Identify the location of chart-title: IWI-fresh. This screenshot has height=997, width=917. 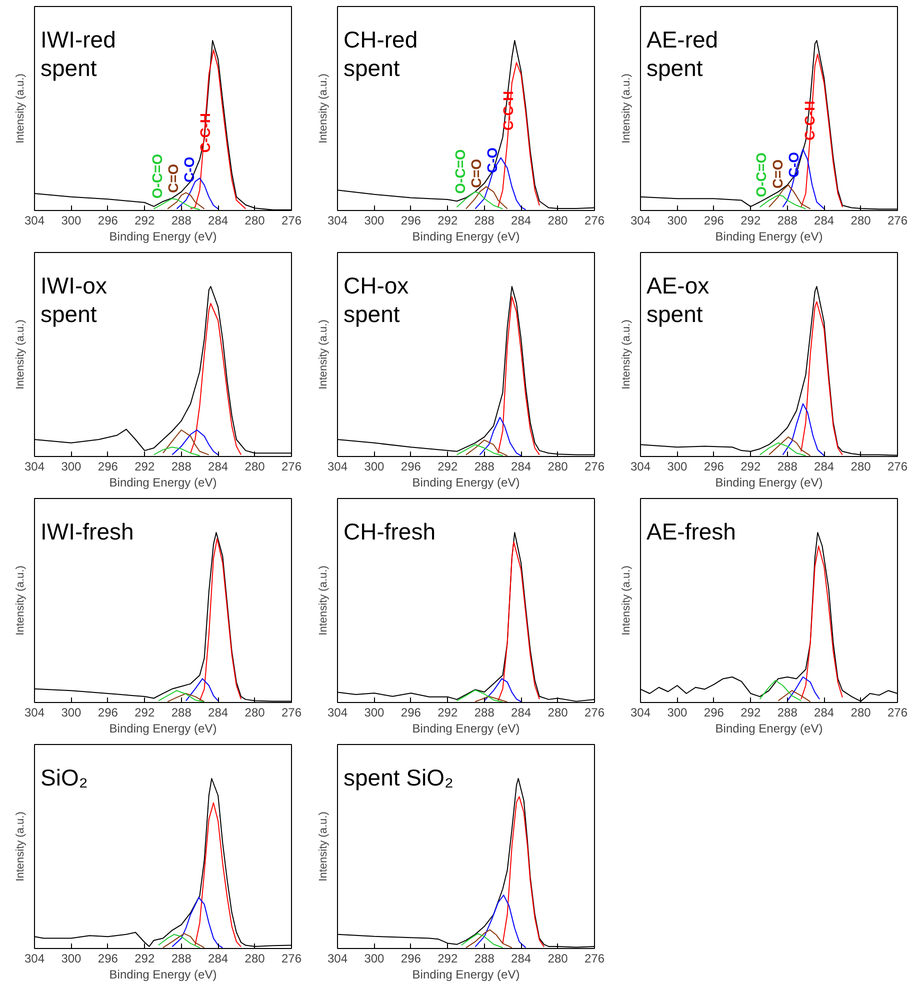
(87, 531).